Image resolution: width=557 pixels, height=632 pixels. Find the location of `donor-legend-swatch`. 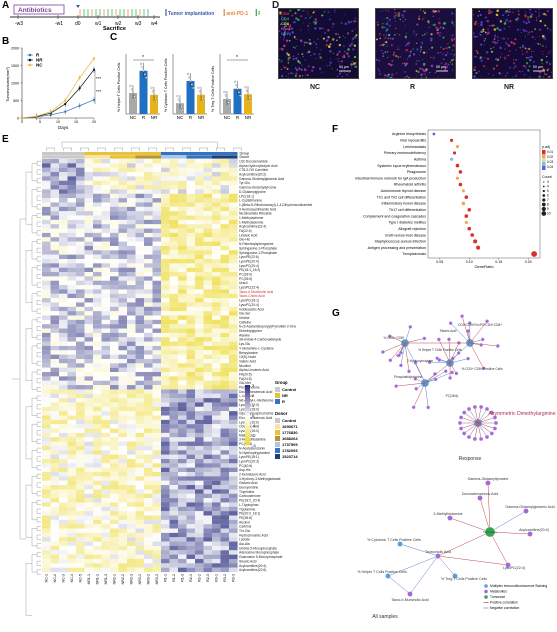

donor-legend-swatch is located at coordinates (277, 432).